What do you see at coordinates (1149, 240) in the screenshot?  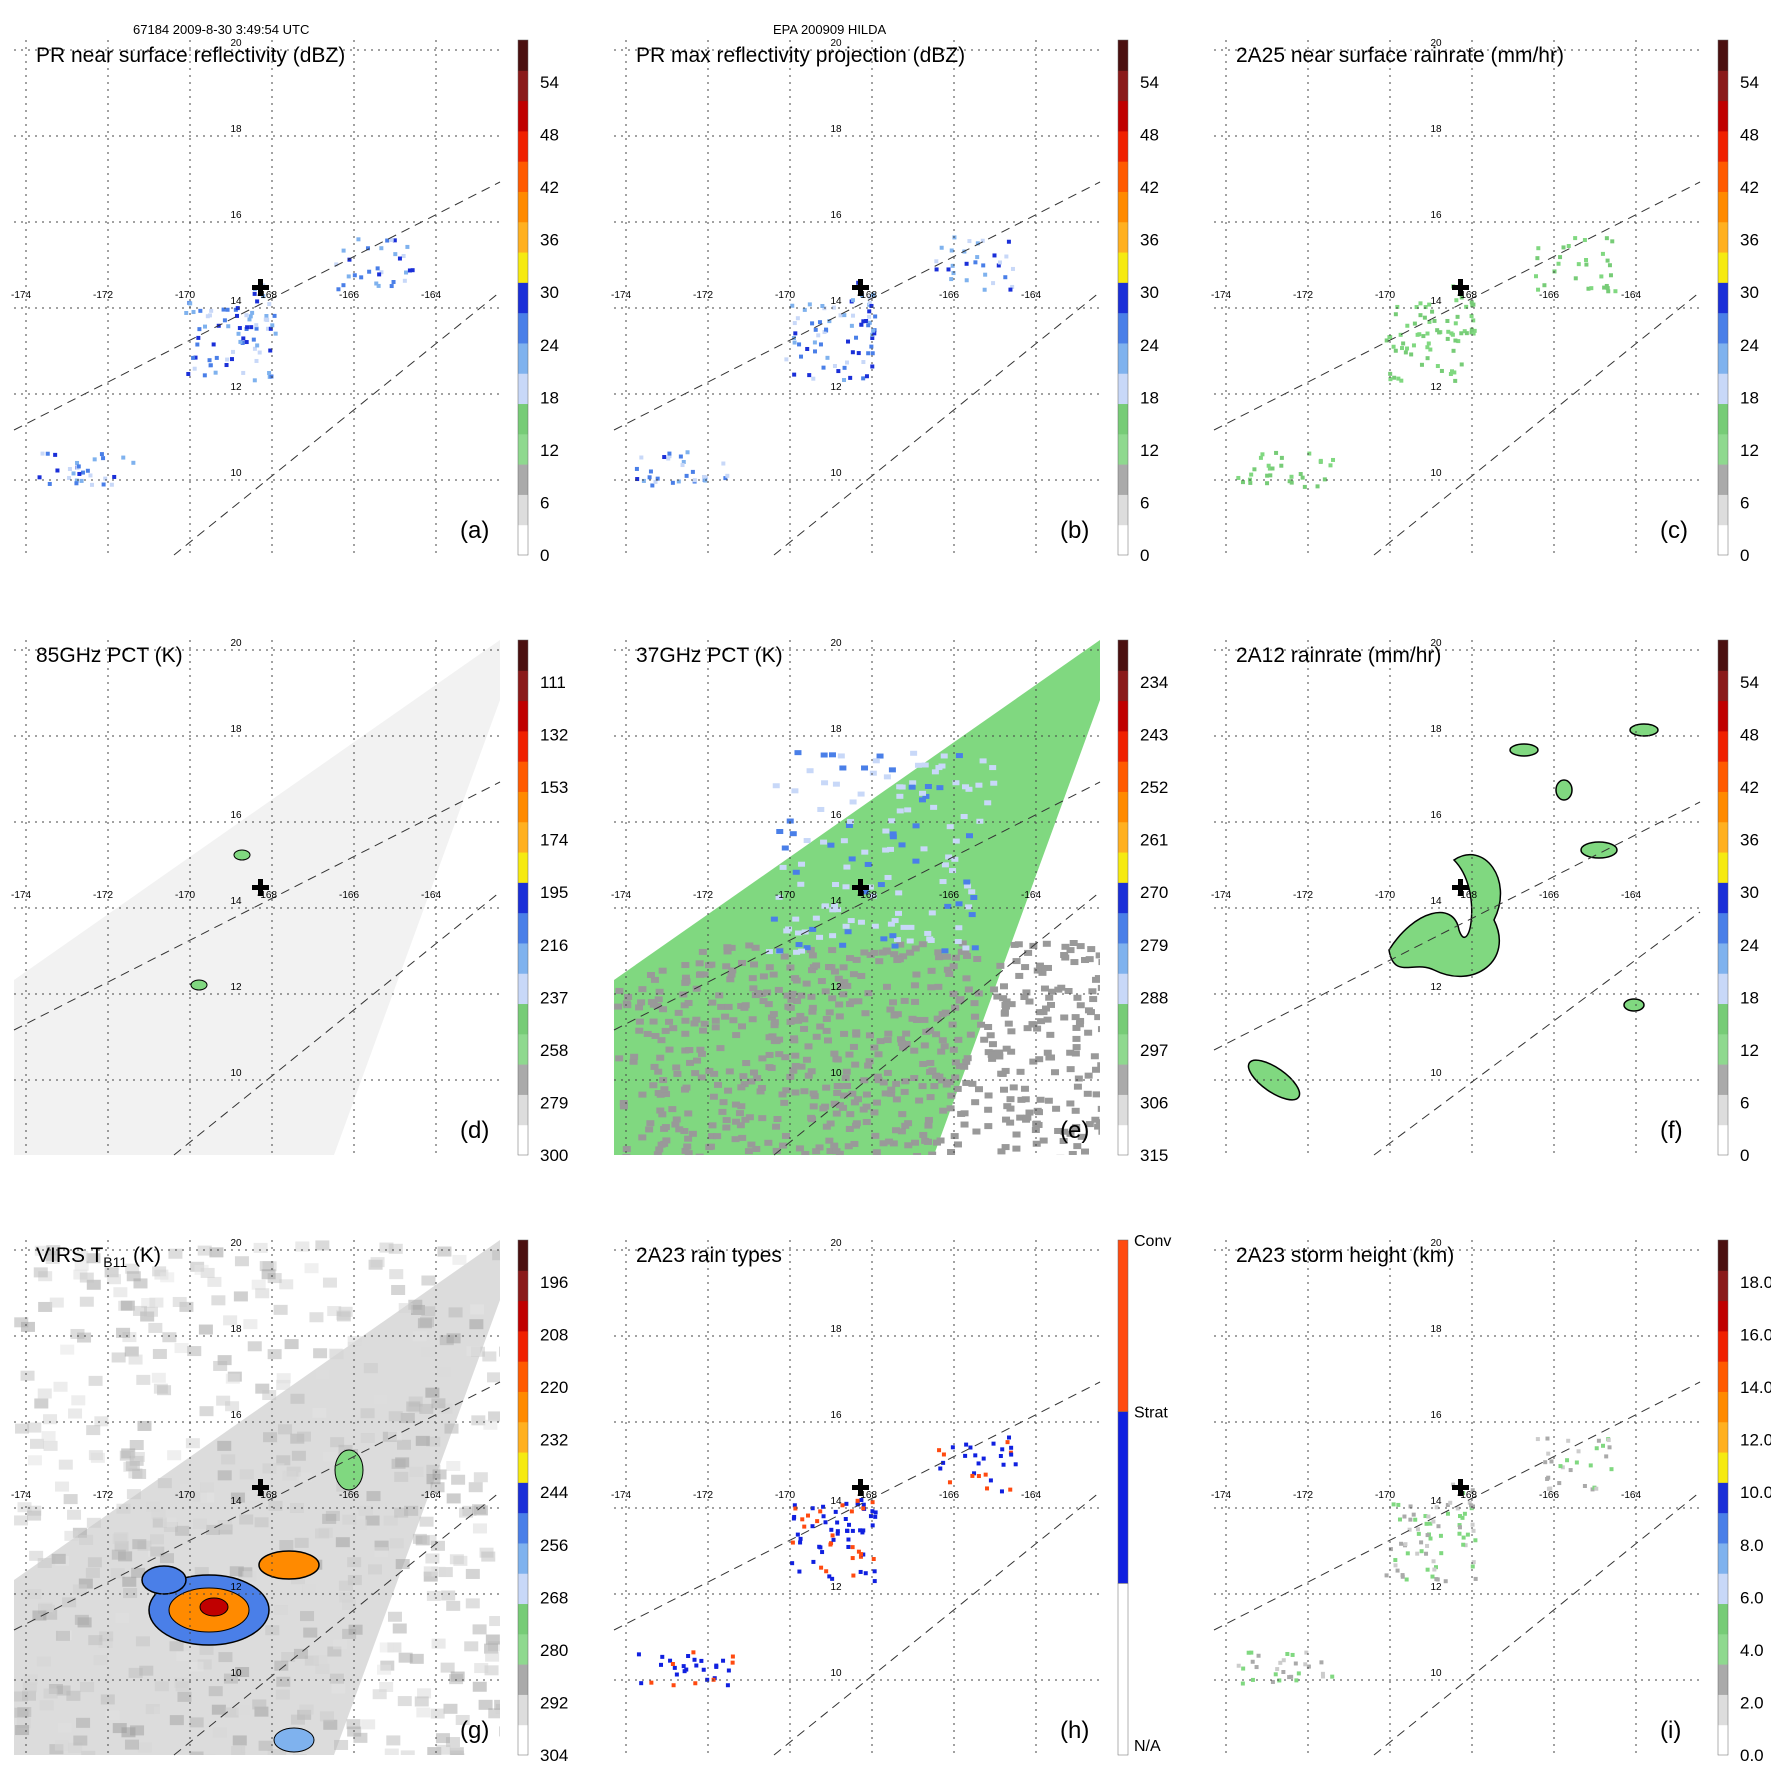 I see `colorbar-label: 36` at bounding box center [1149, 240].